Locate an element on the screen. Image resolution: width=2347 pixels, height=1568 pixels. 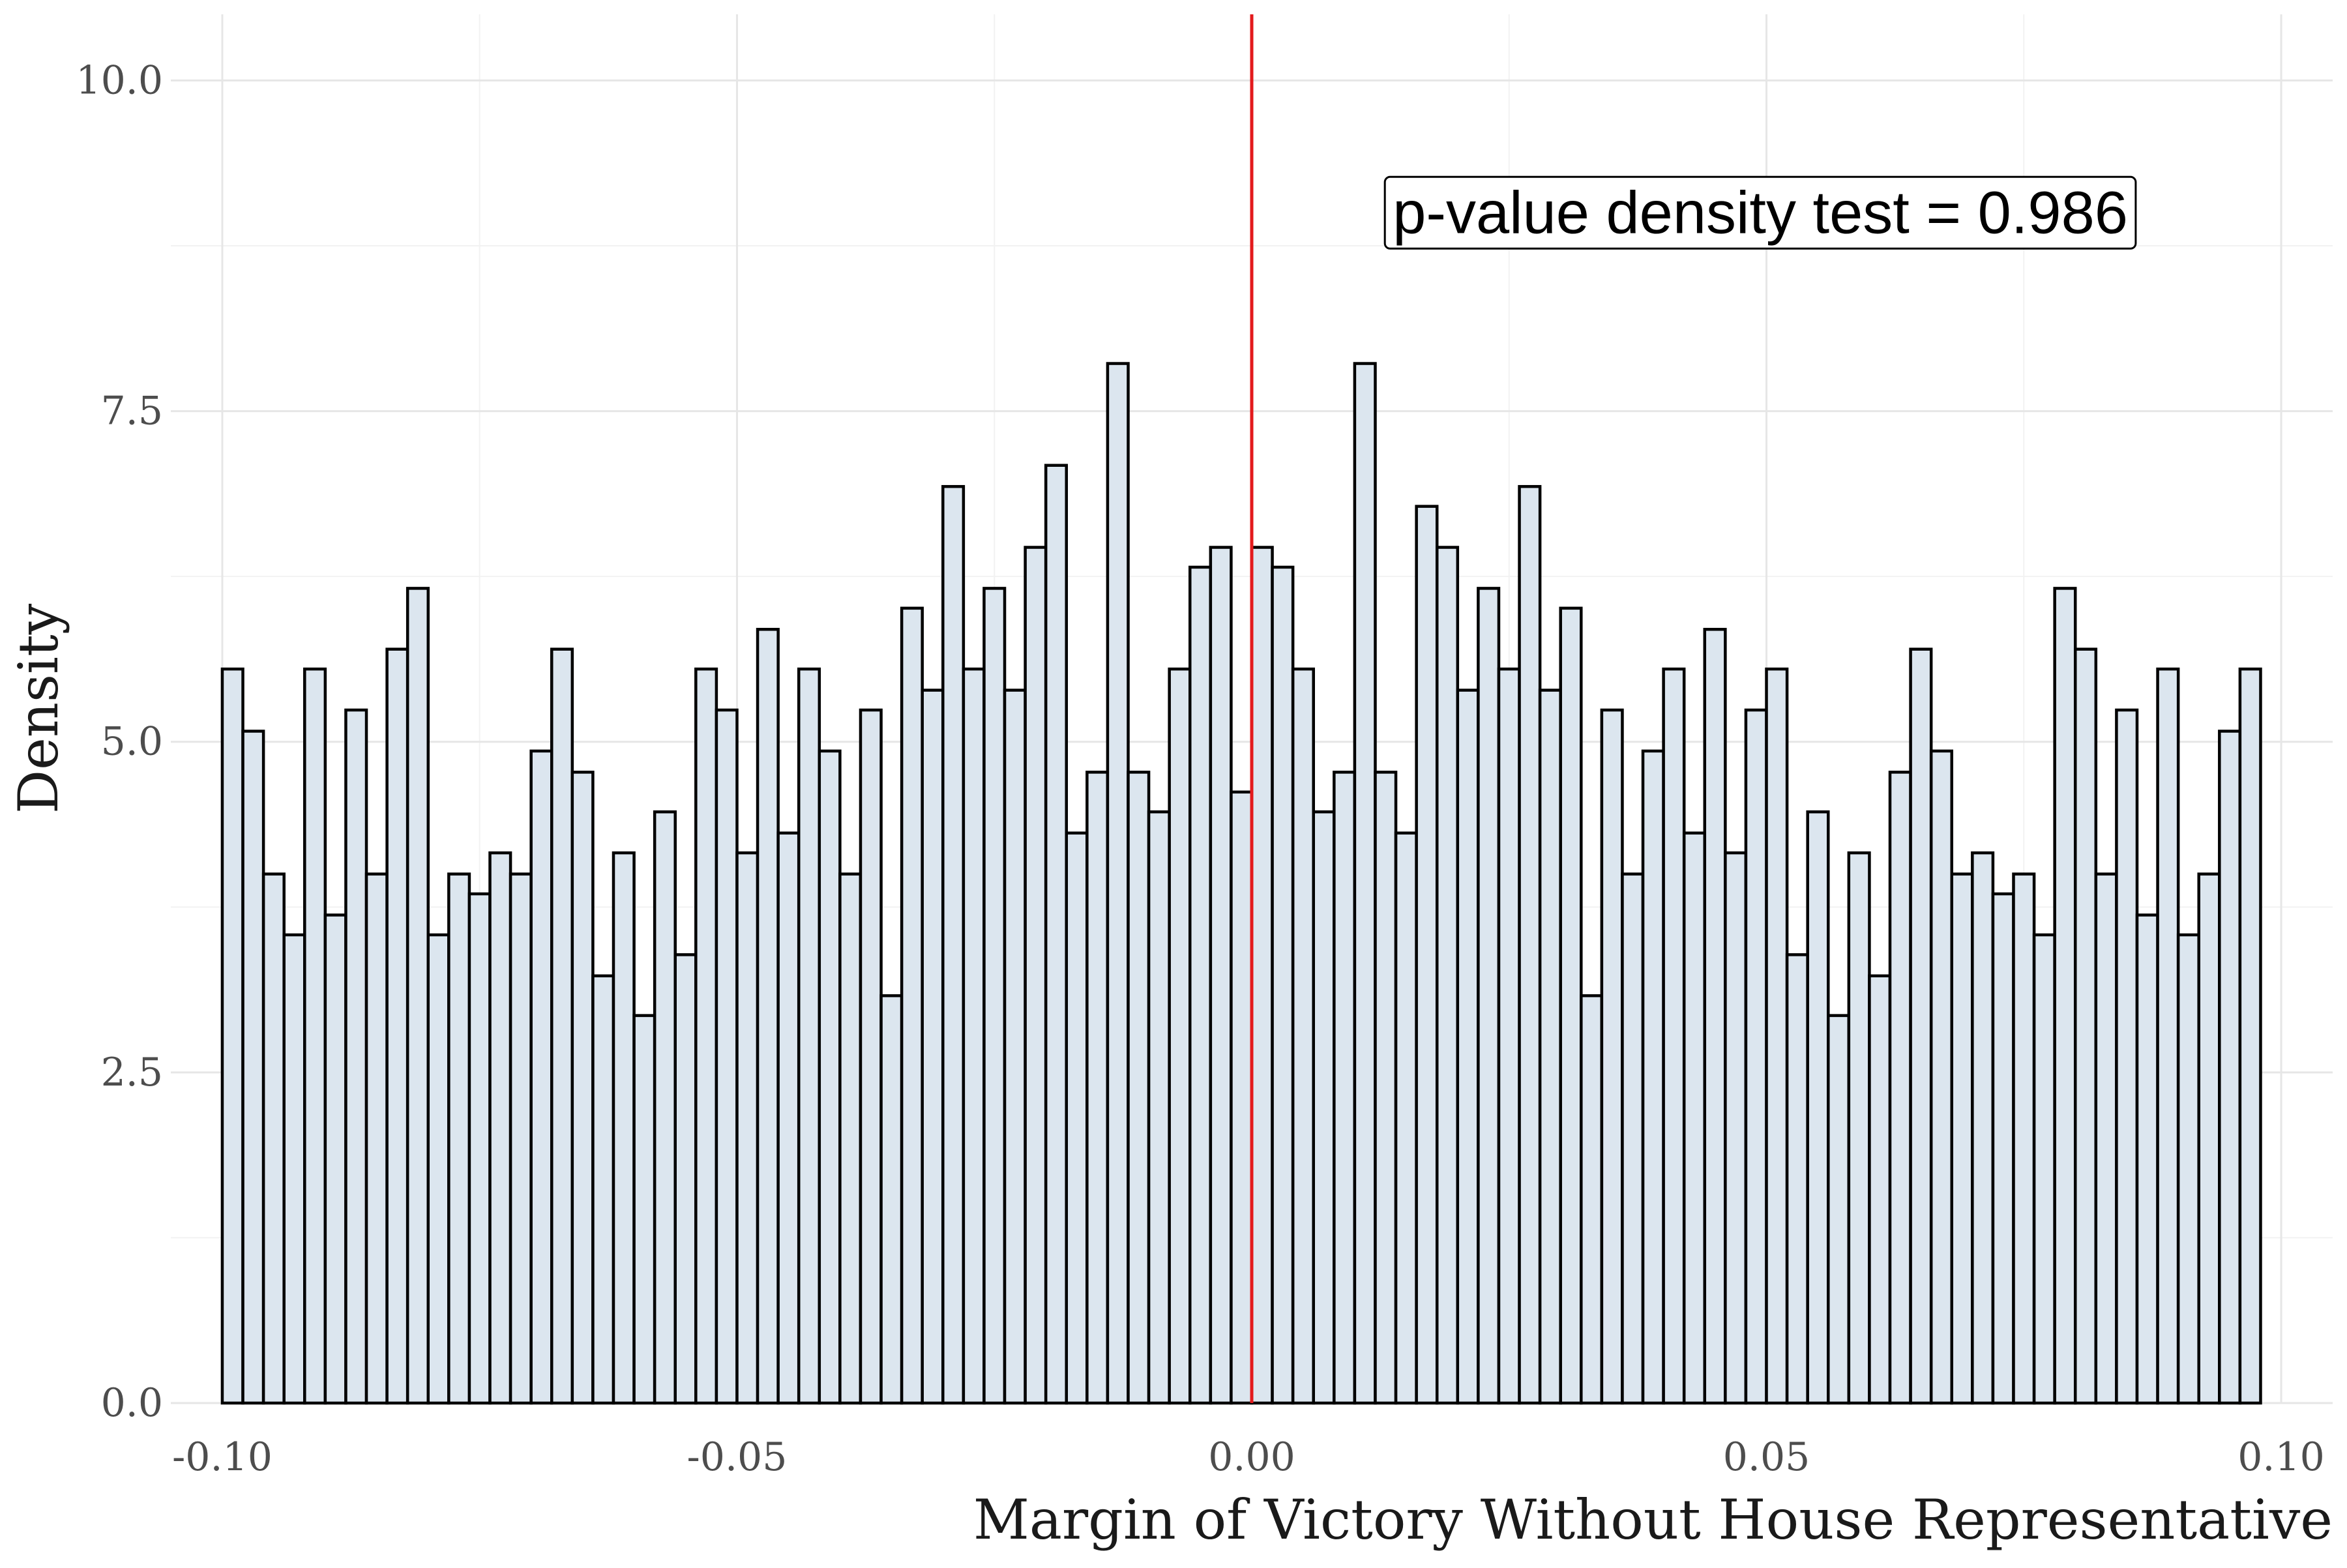
annotation-box is located at coordinates (1760, 213).